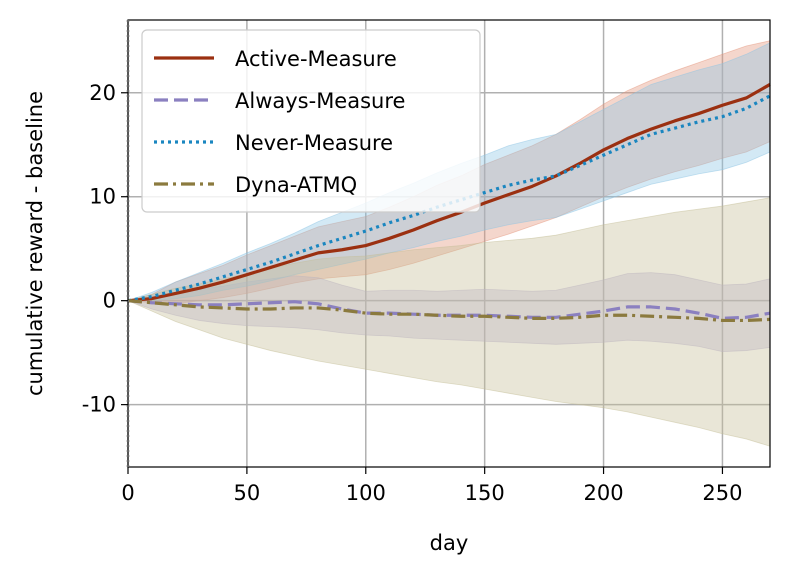 Image resolution: width=792 pixels, height=577 pixels. I want to click on x-tick-label: 200, so click(604, 493).